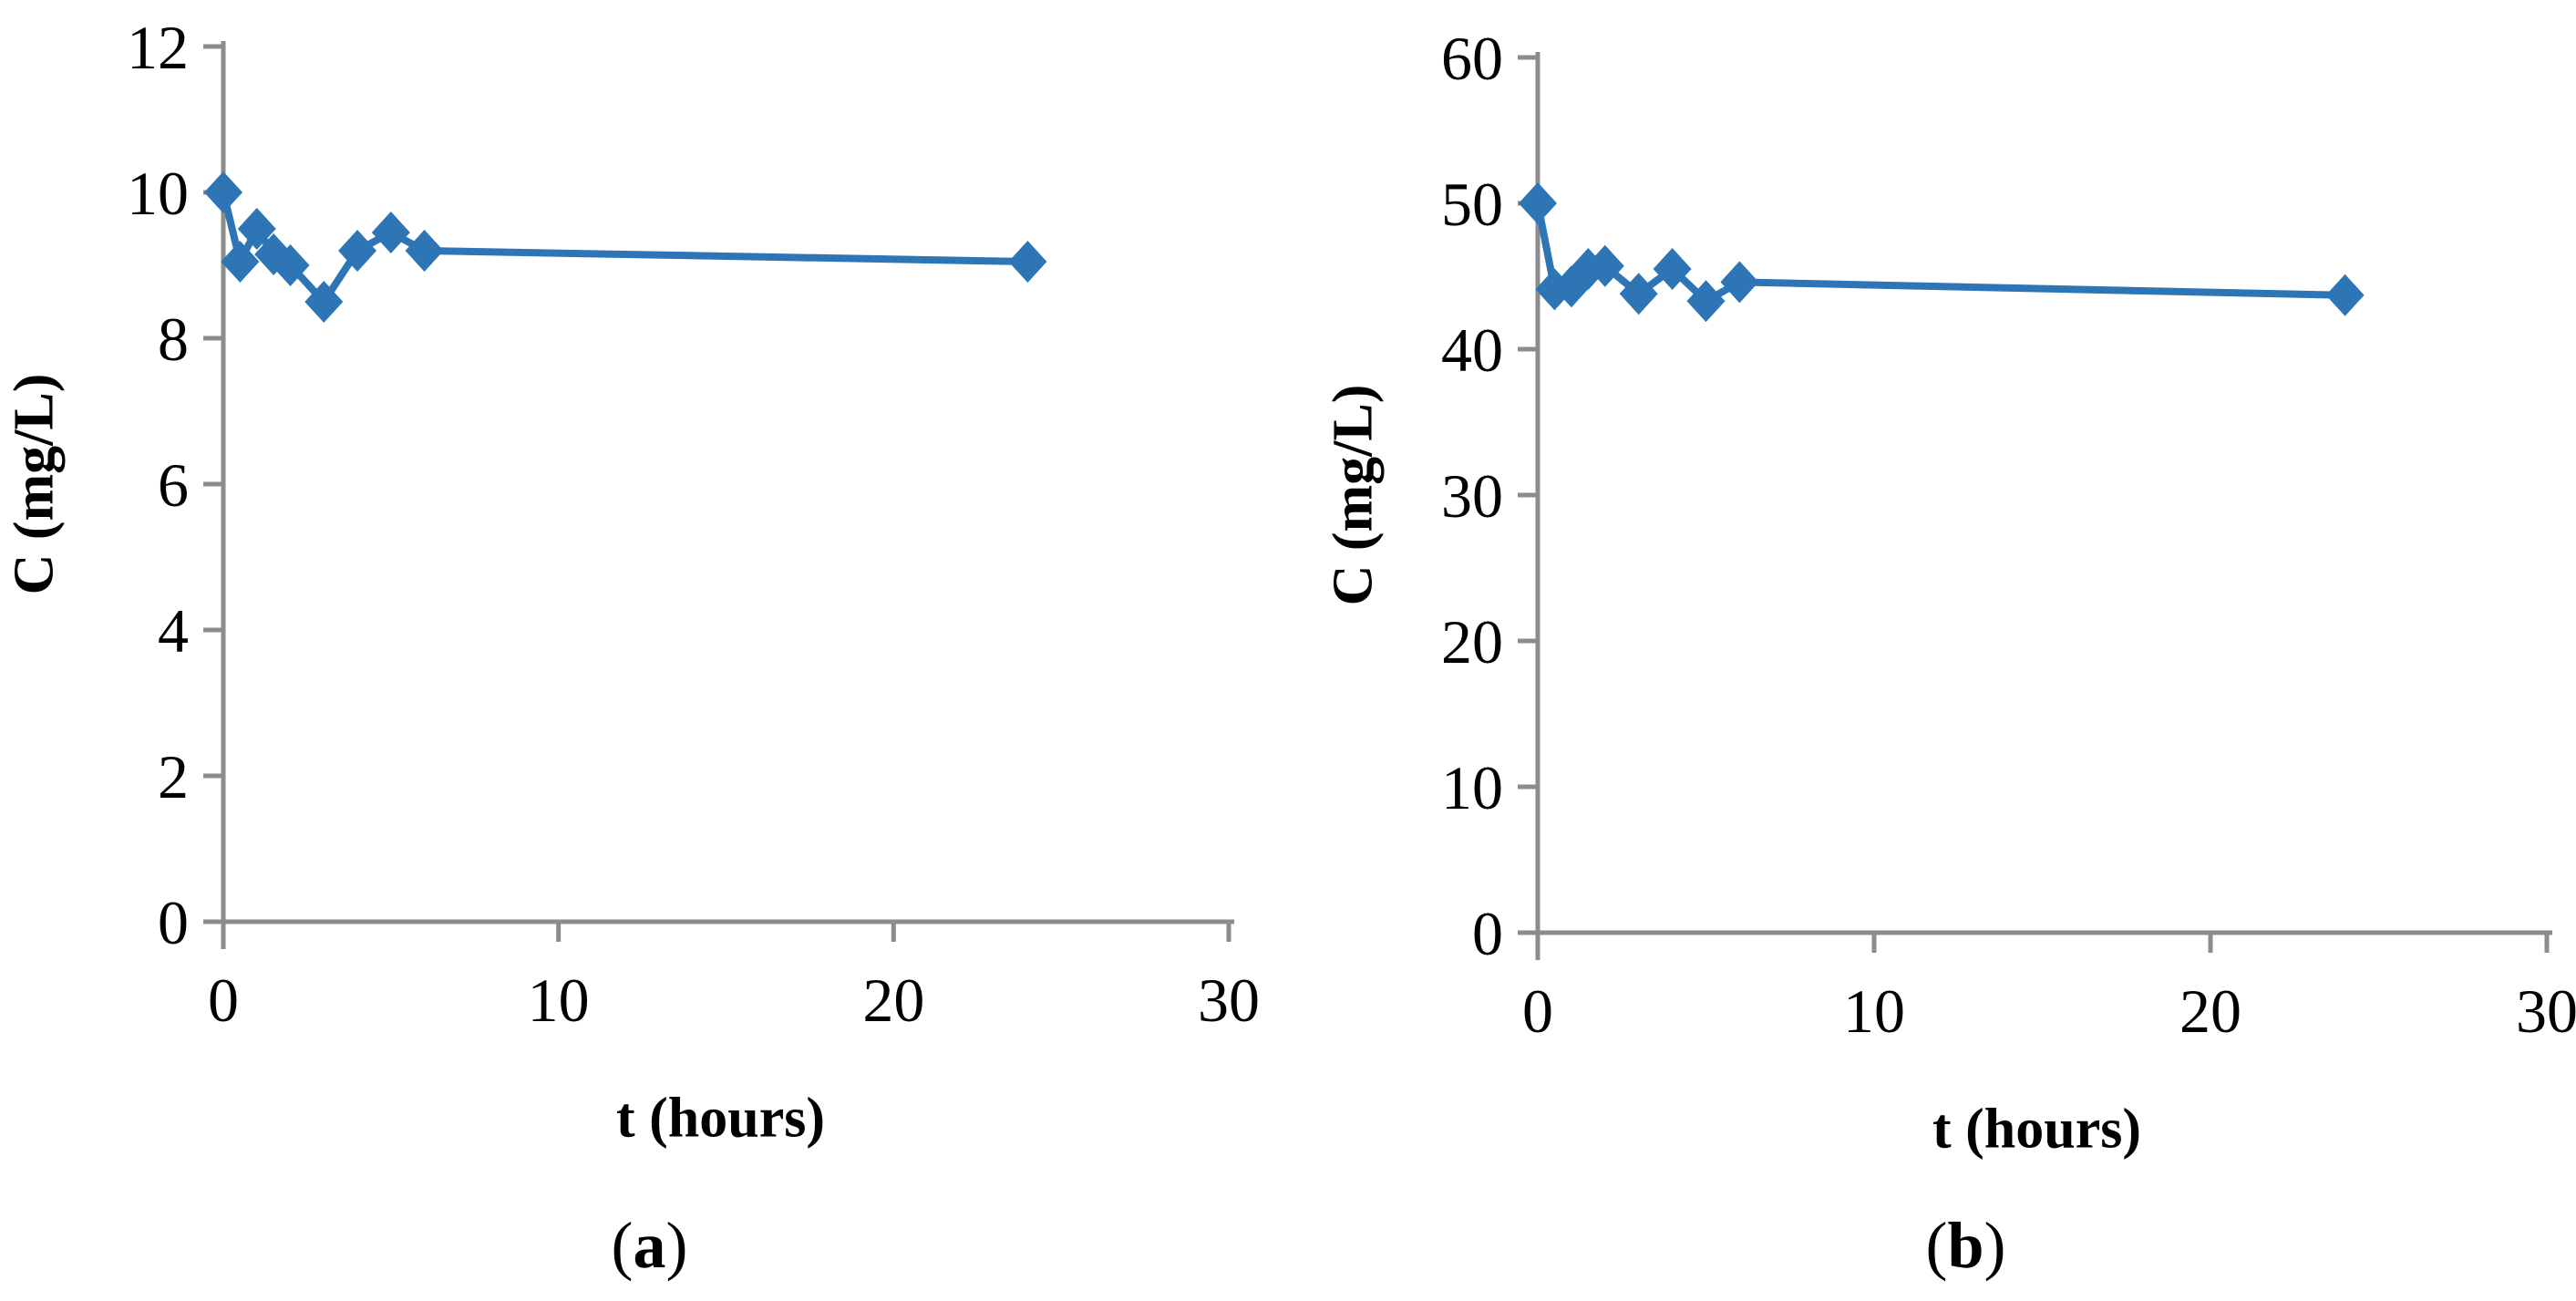 The image size is (2576, 1301). What do you see at coordinates (1472, 496) in the screenshot?
I see `y-tick-label: 30` at bounding box center [1472, 496].